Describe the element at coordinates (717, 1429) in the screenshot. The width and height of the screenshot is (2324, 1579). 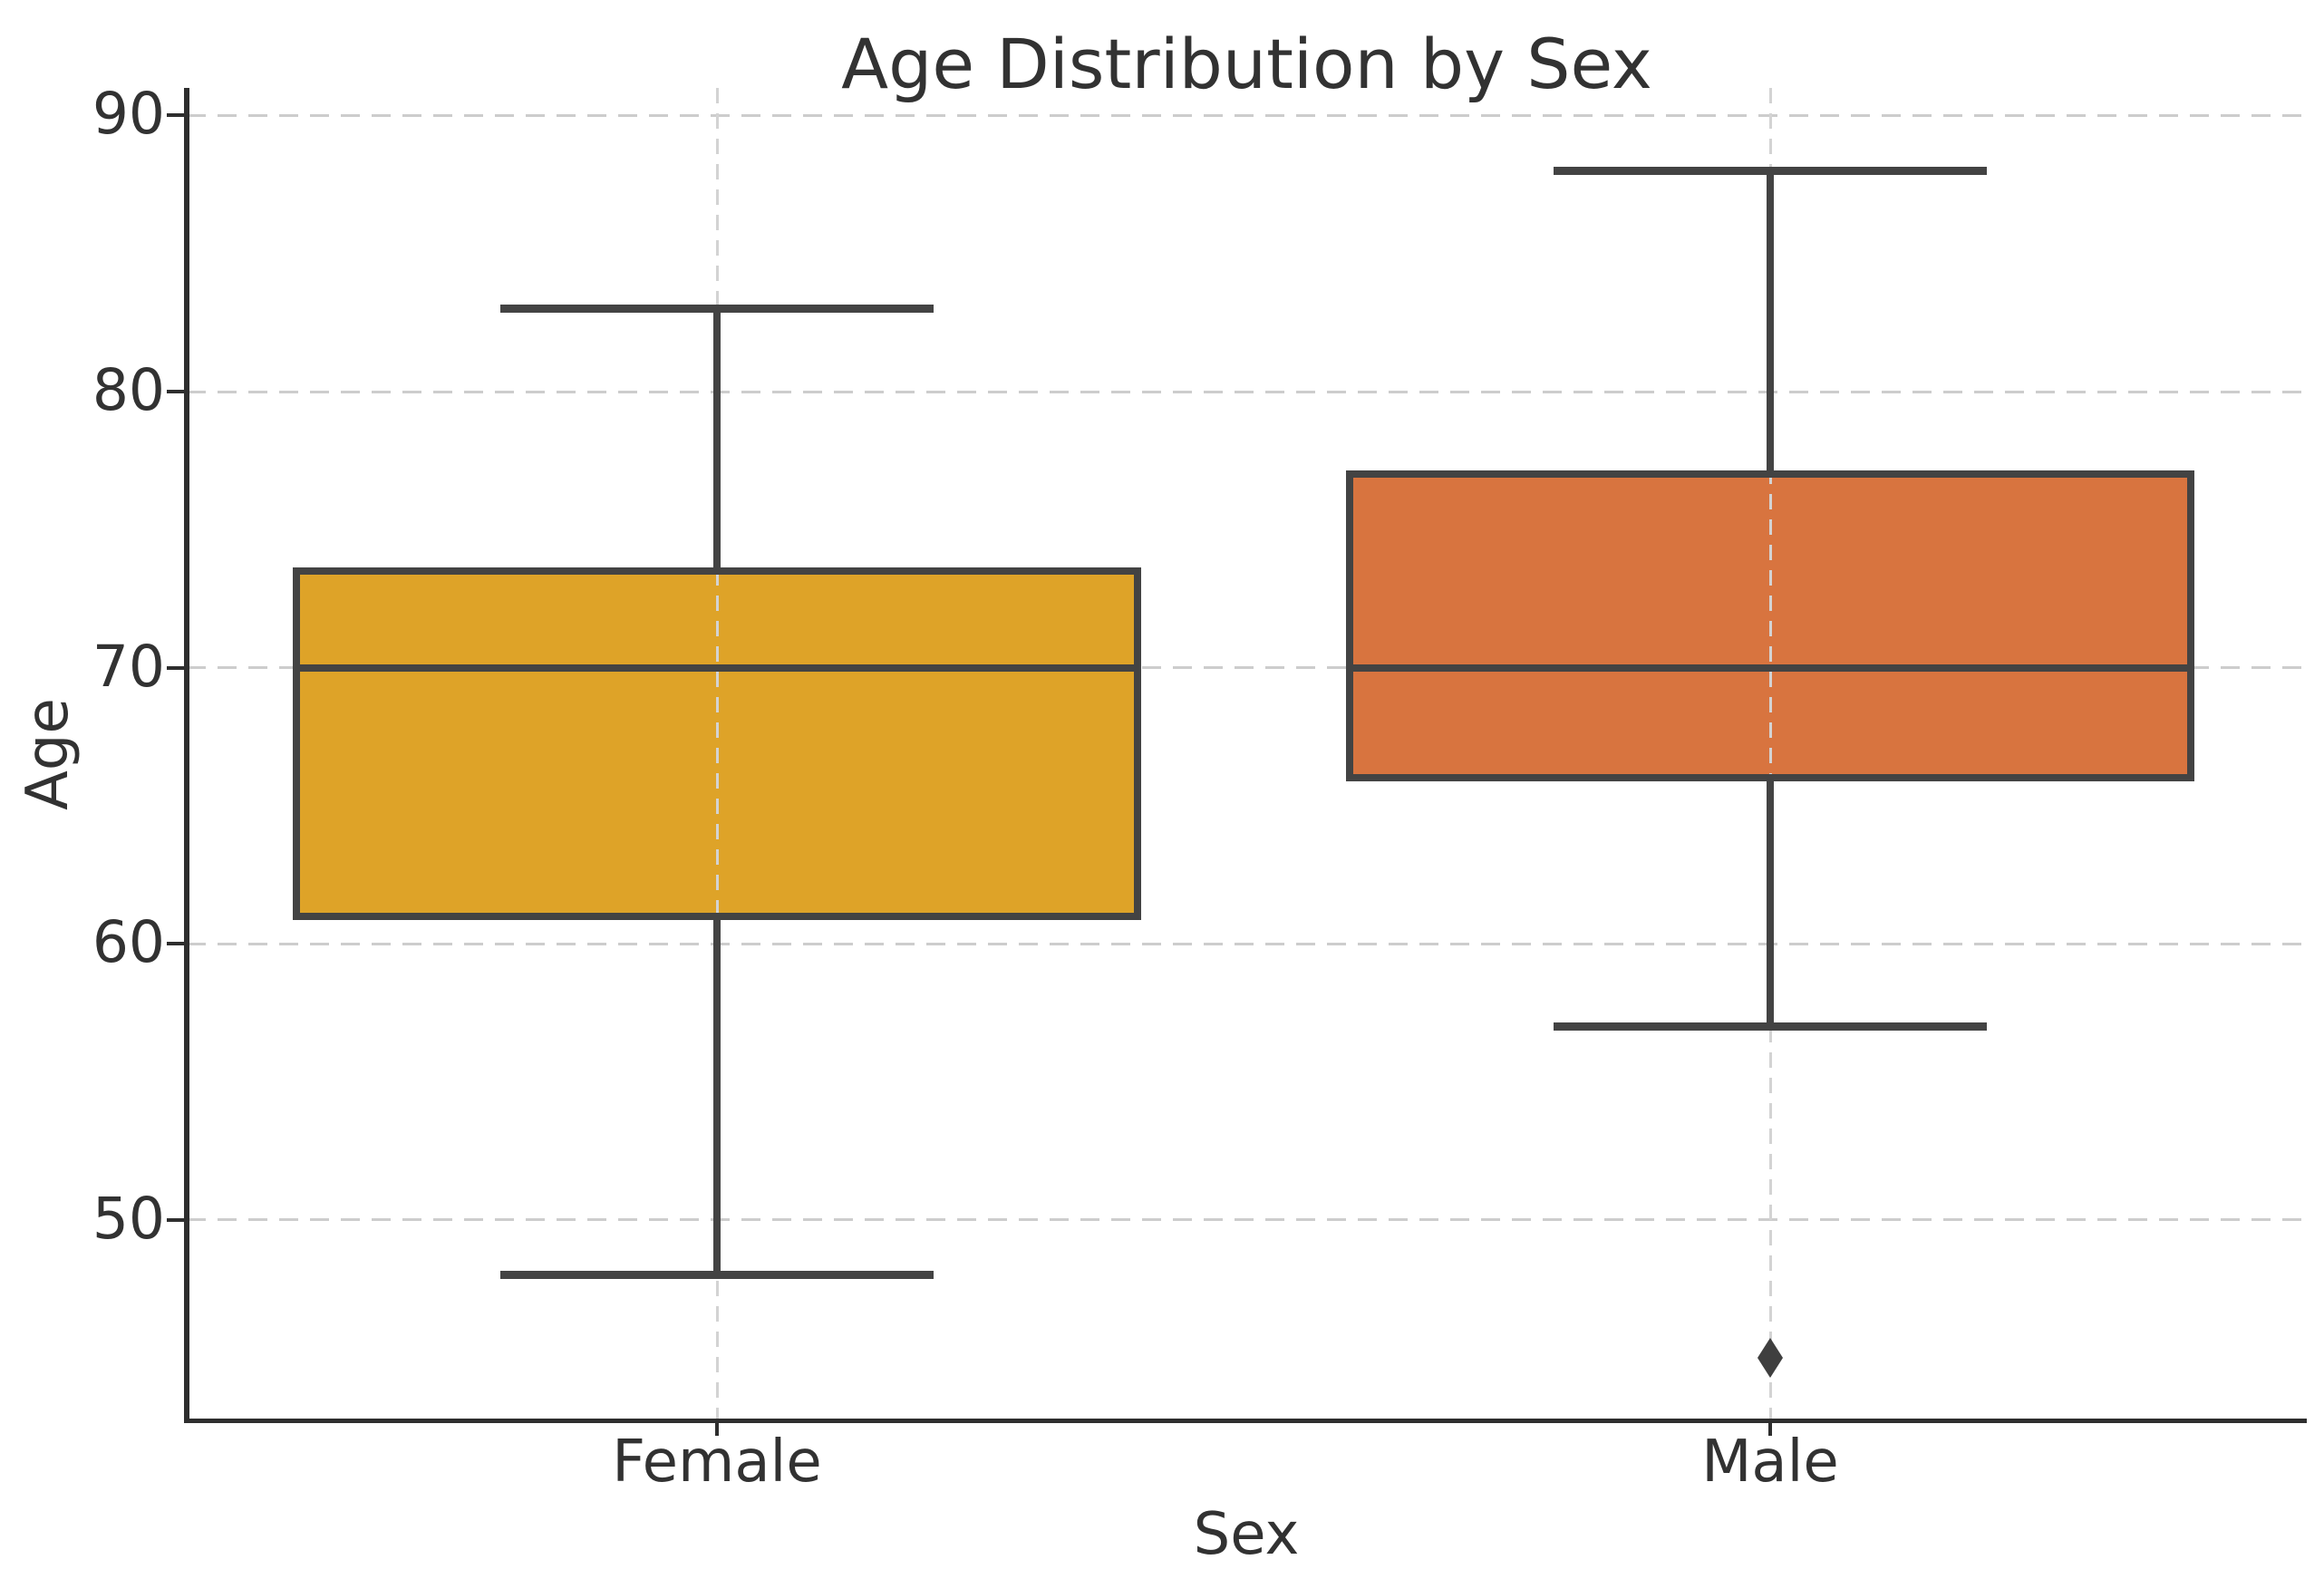
I see `x-tick-mark-female` at that location.